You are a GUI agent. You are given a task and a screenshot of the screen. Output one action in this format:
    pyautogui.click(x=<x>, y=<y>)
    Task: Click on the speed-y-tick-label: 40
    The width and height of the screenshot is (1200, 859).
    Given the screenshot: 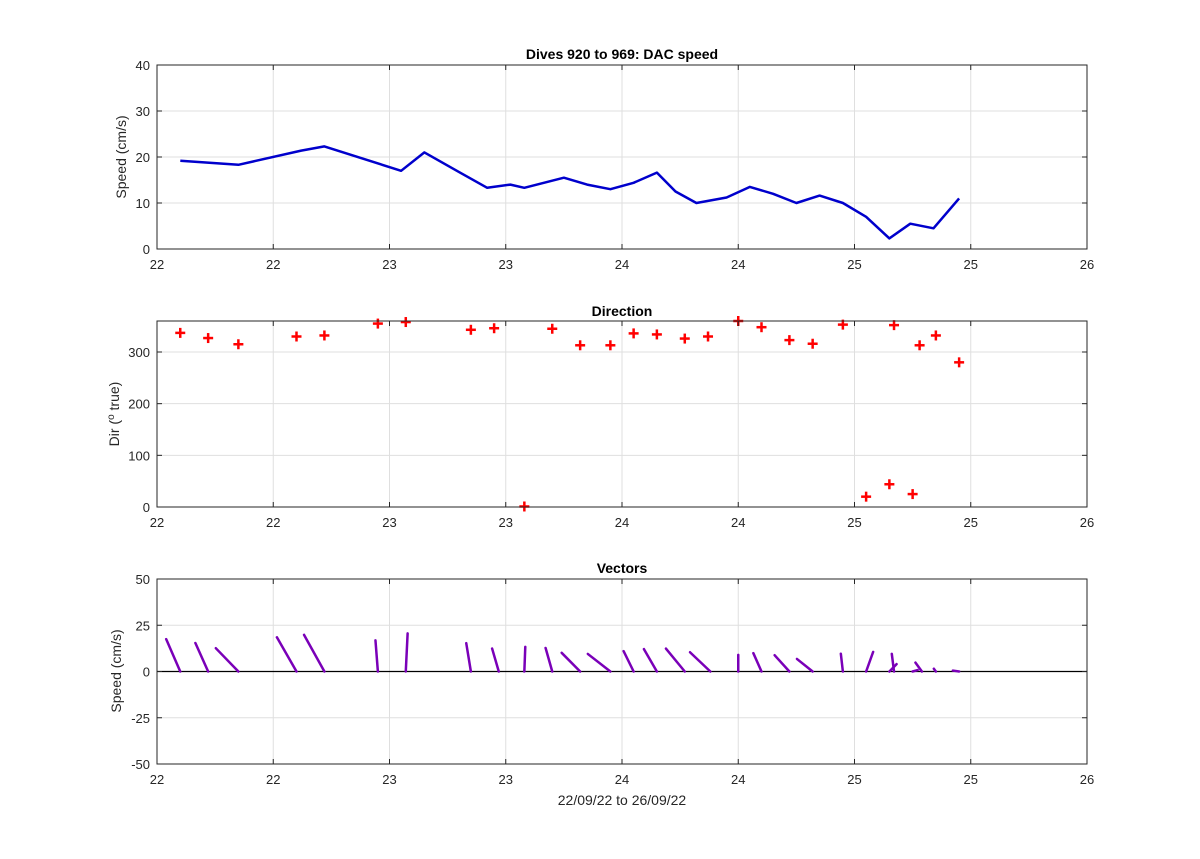 What is the action you would take?
    pyautogui.click(x=143, y=65)
    